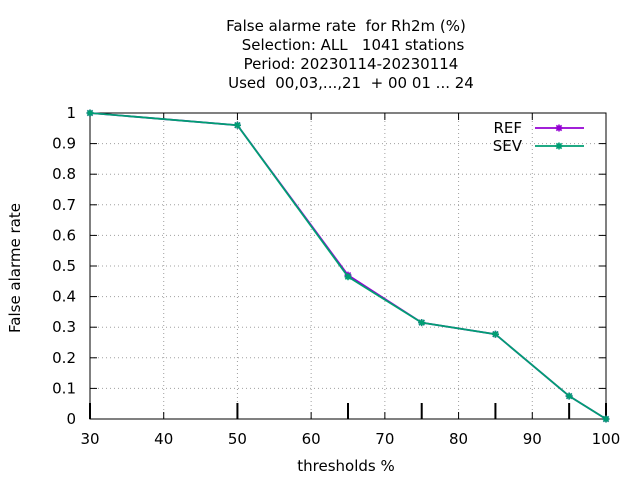 This screenshot has width=640, height=480. Describe the element at coordinates (64, 235) in the screenshot. I see `y-tick-label: 0.6` at that location.